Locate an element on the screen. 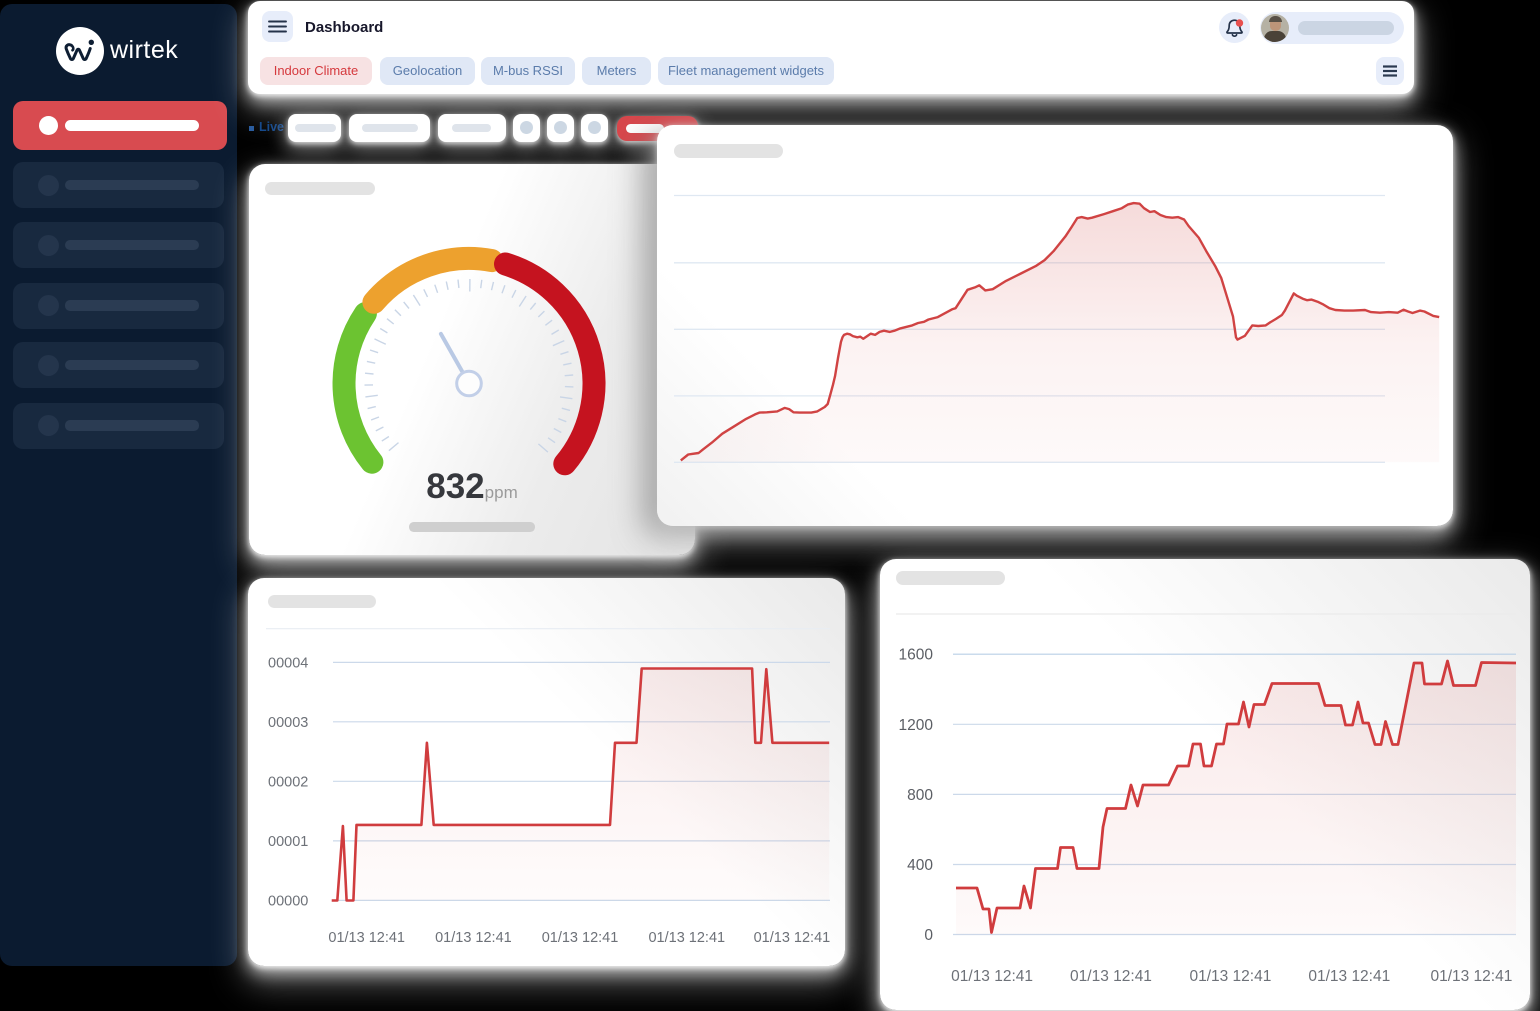 The image size is (1540, 1011). svg-text: 00000 is located at coordinates (288, 901).